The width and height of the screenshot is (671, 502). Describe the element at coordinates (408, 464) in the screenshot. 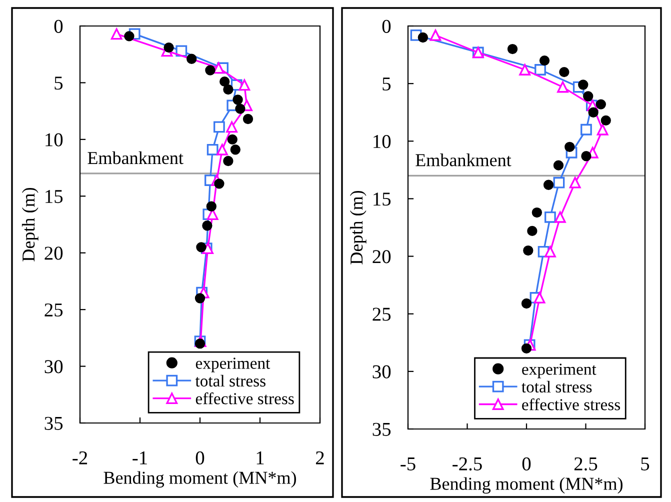

I see `x-tick-label: -5` at that location.